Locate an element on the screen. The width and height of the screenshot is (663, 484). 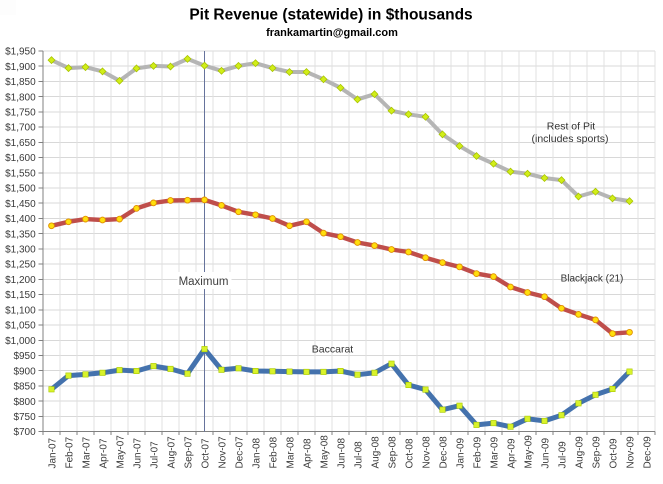
svg-text: Jul-09 is located at coordinates (563, 455).